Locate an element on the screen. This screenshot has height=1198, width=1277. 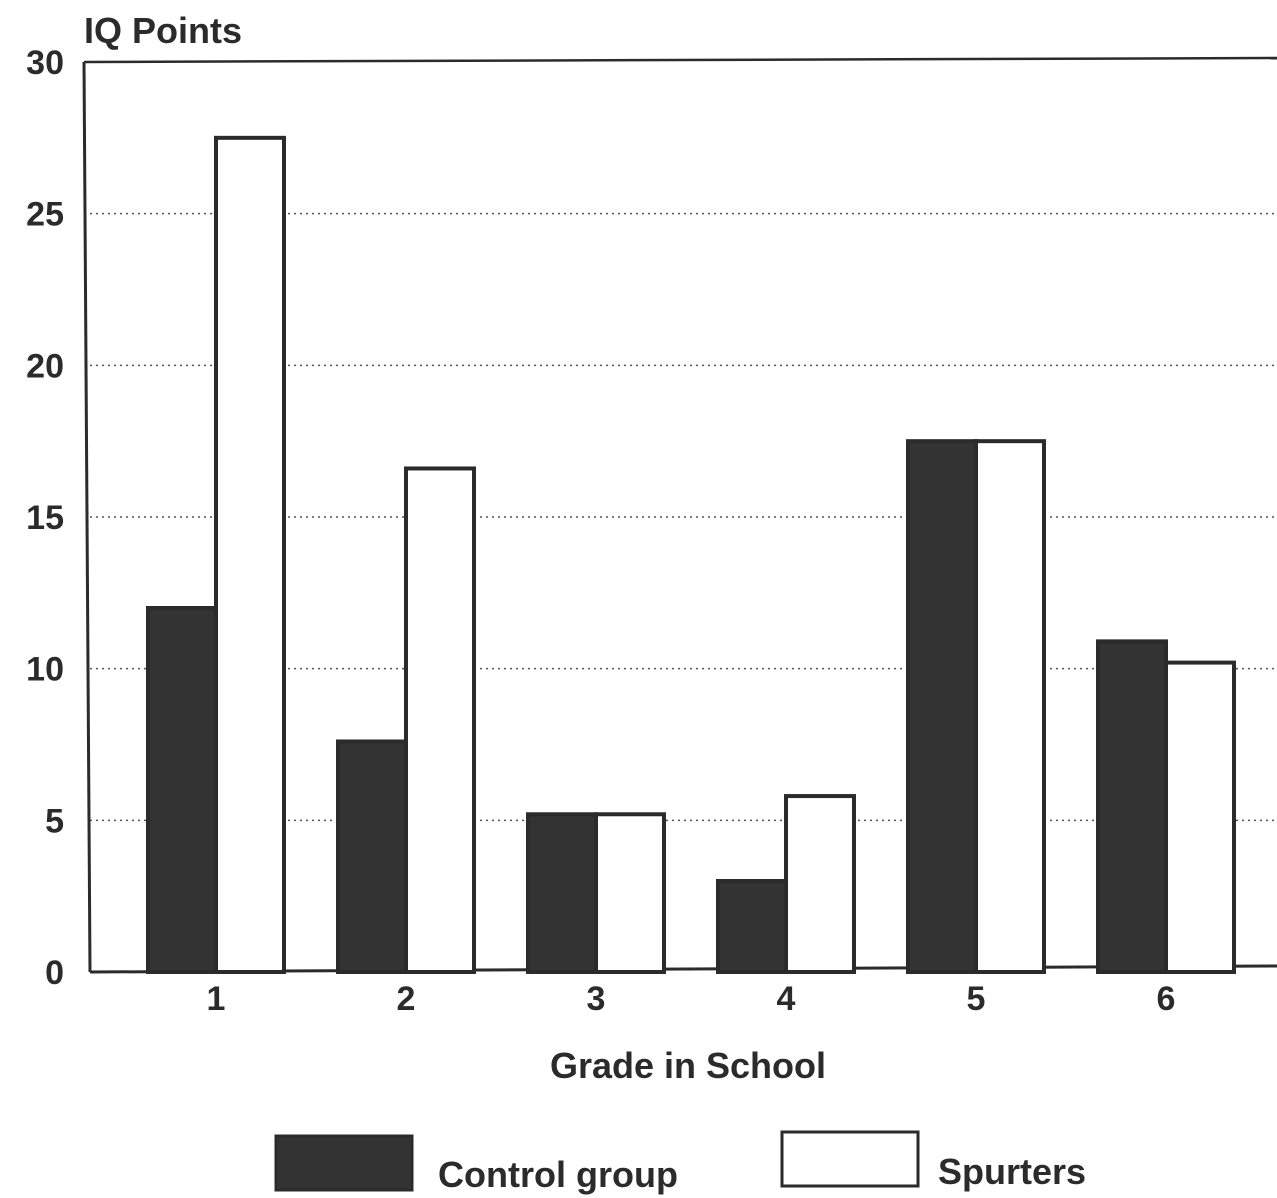
x-axis-line is located at coordinates (683, 969).